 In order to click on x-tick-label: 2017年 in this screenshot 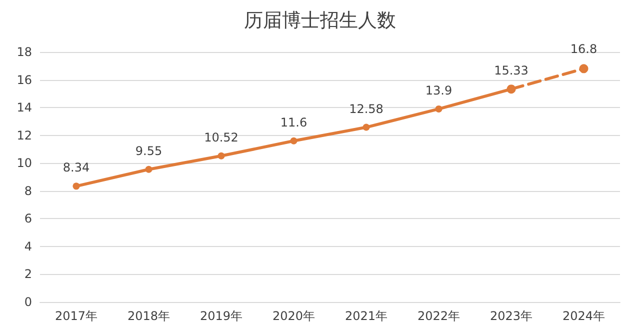, I will do `click(76, 316)`.